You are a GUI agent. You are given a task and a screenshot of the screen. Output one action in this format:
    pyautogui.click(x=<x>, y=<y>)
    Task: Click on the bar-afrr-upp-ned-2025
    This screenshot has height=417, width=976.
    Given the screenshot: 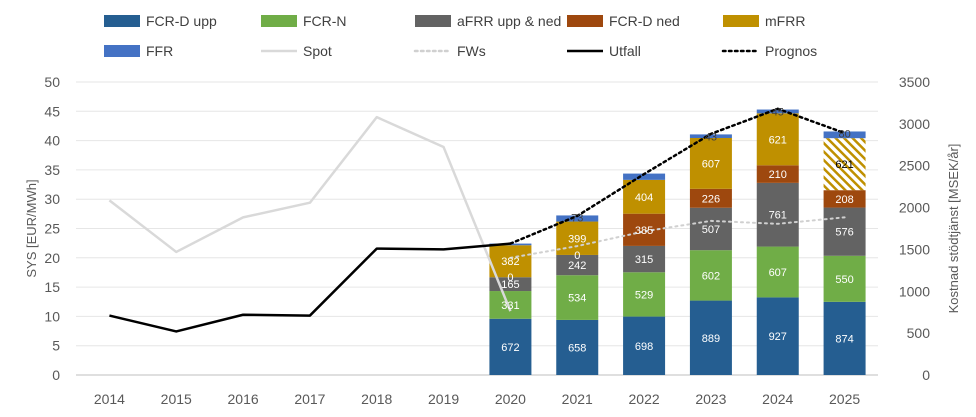 What is the action you would take?
    pyautogui.click(x=844, y=231)
    